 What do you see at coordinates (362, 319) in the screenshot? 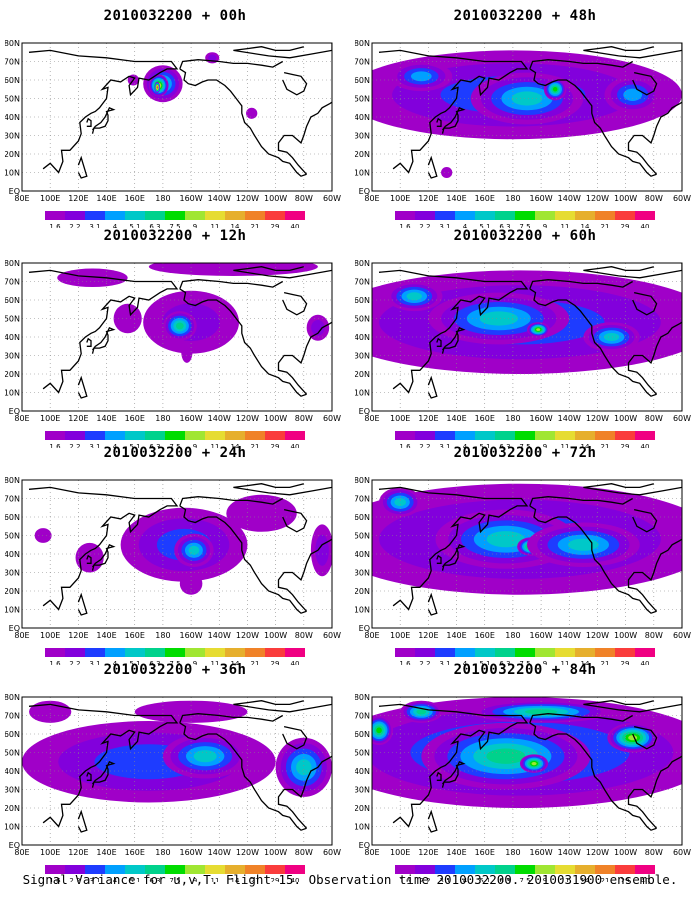
I see `lat-tick-label: 50N` at bounding box center [362, 319].